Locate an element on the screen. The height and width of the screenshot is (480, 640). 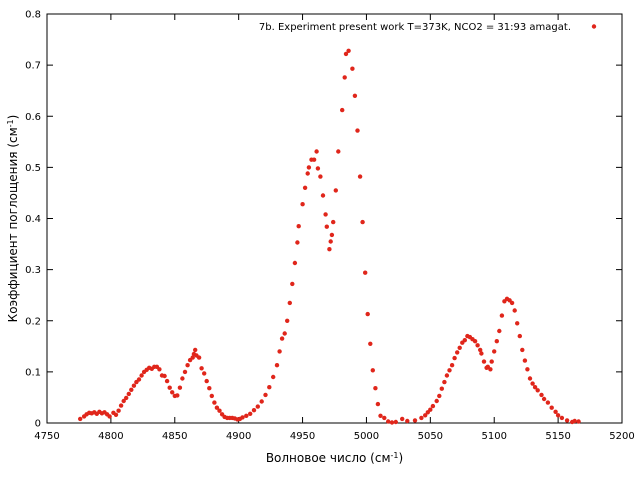
y-axis-title-sup: -1 is located at coordinates (10, 123).